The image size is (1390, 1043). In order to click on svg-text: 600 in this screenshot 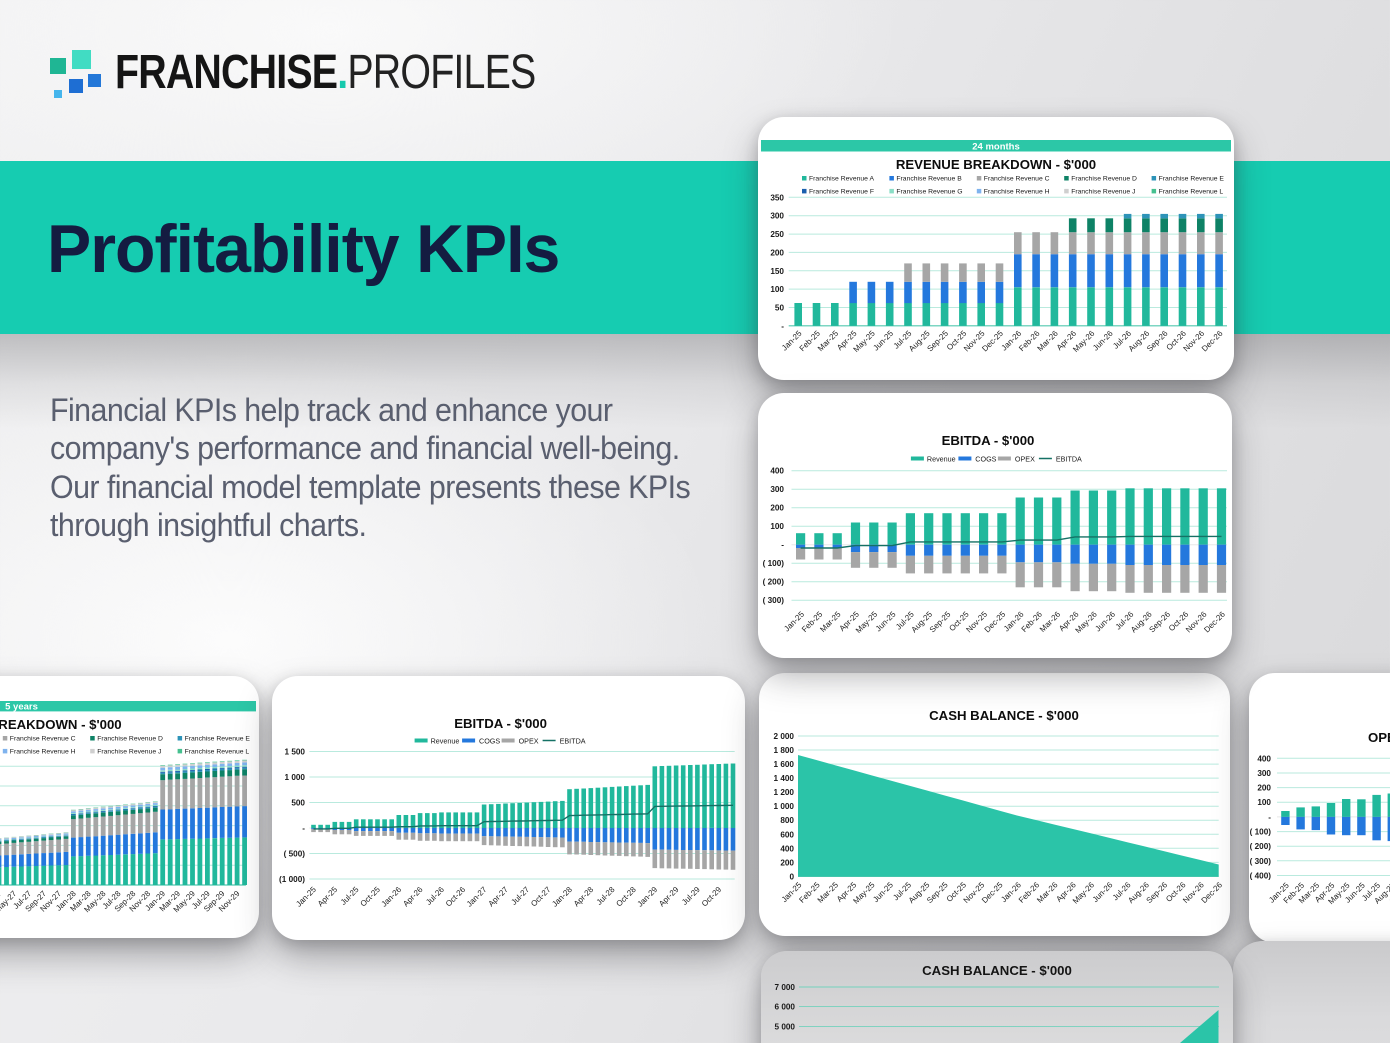, I will do `click(787, 834)`.